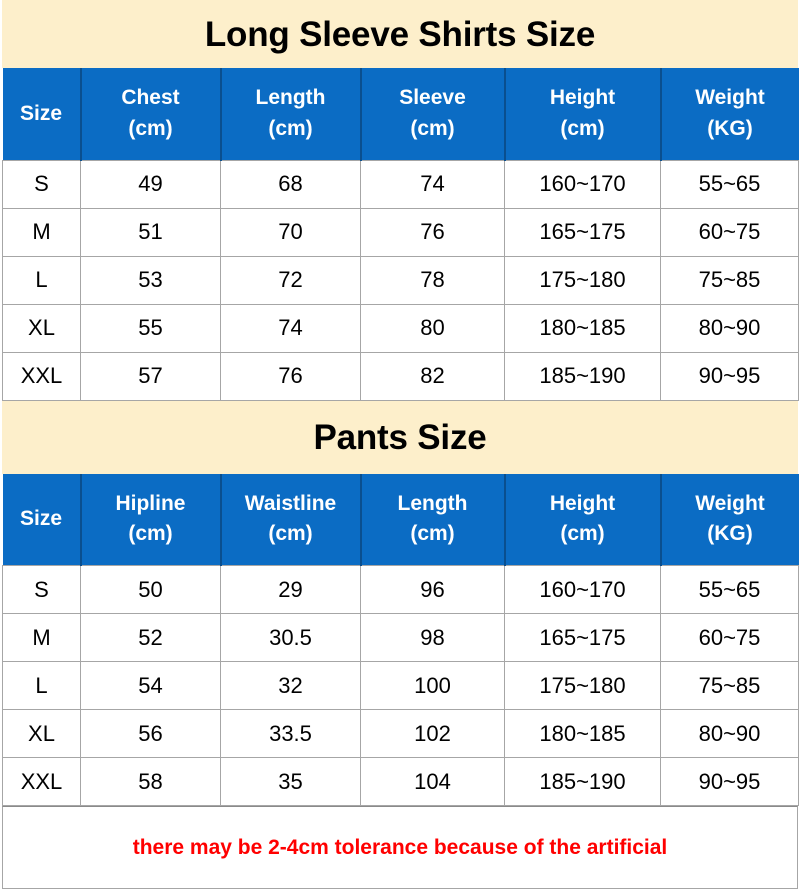 This screenshot has height=889, width=800. What do you see at coordinates (290, 733) in the screenshot?
I see `cell-waistline: 33.5` at bounding box center [290, 733].